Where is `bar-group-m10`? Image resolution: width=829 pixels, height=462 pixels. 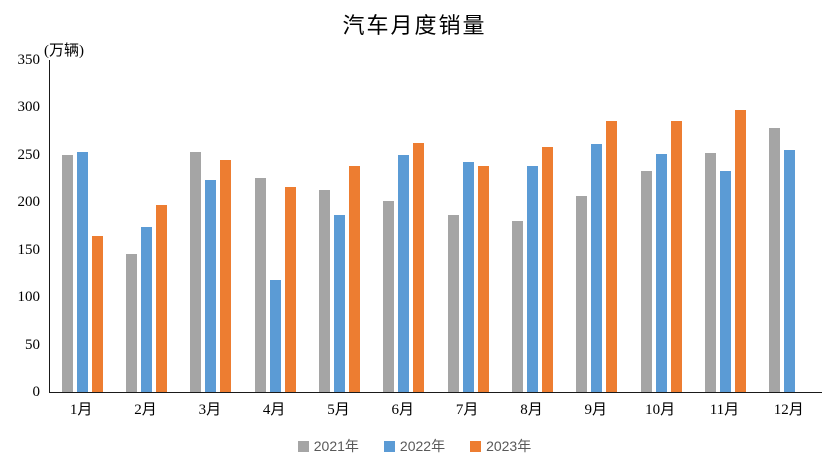
bar-group-m10 is located at coordinates (661, 226).